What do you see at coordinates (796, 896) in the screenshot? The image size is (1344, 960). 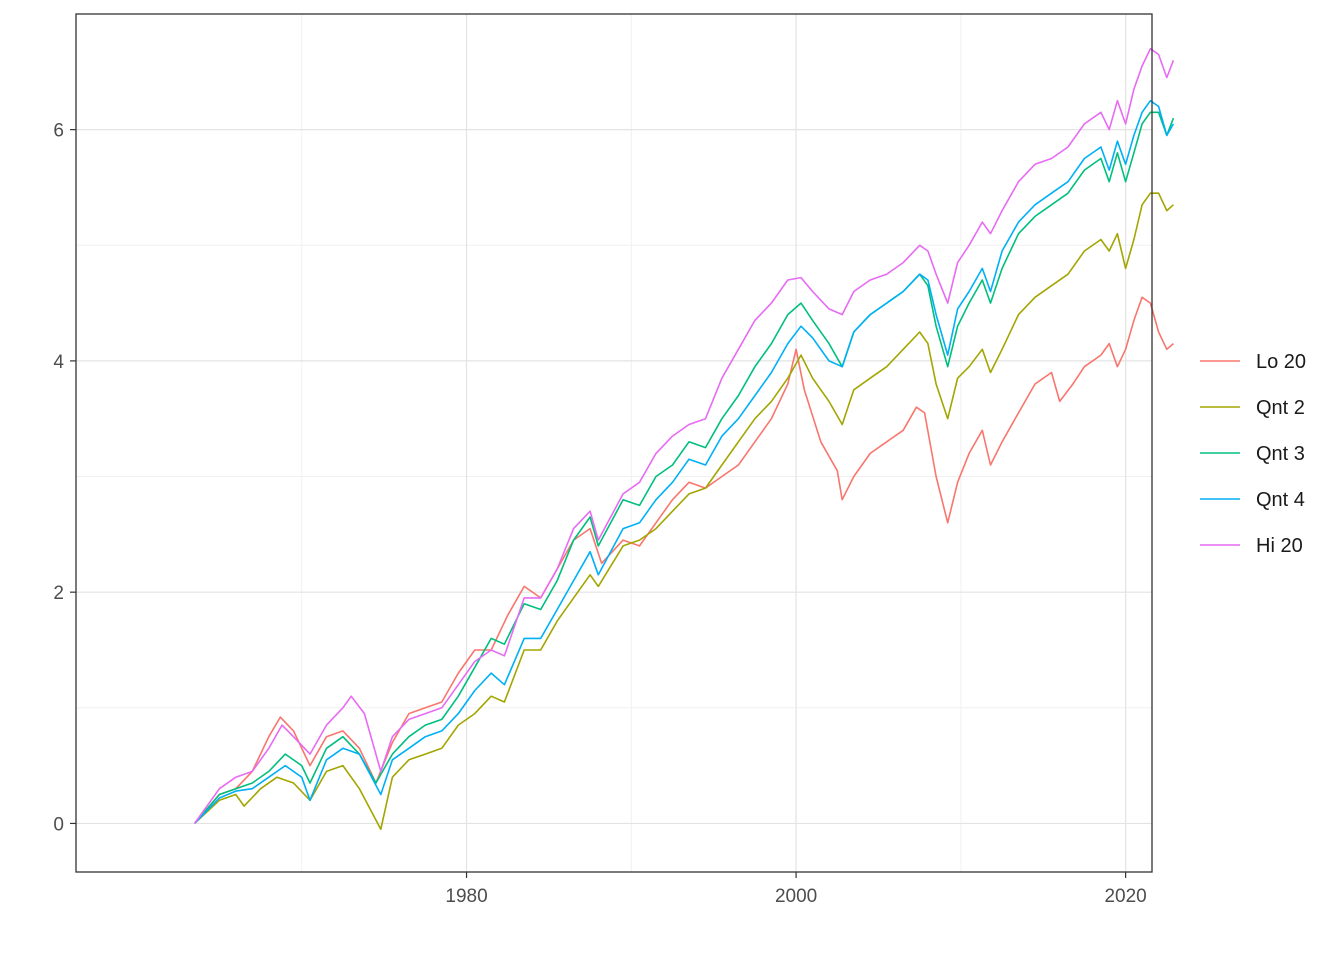 I see `x-tick-label: 2000` at bounding box center [796, 896].